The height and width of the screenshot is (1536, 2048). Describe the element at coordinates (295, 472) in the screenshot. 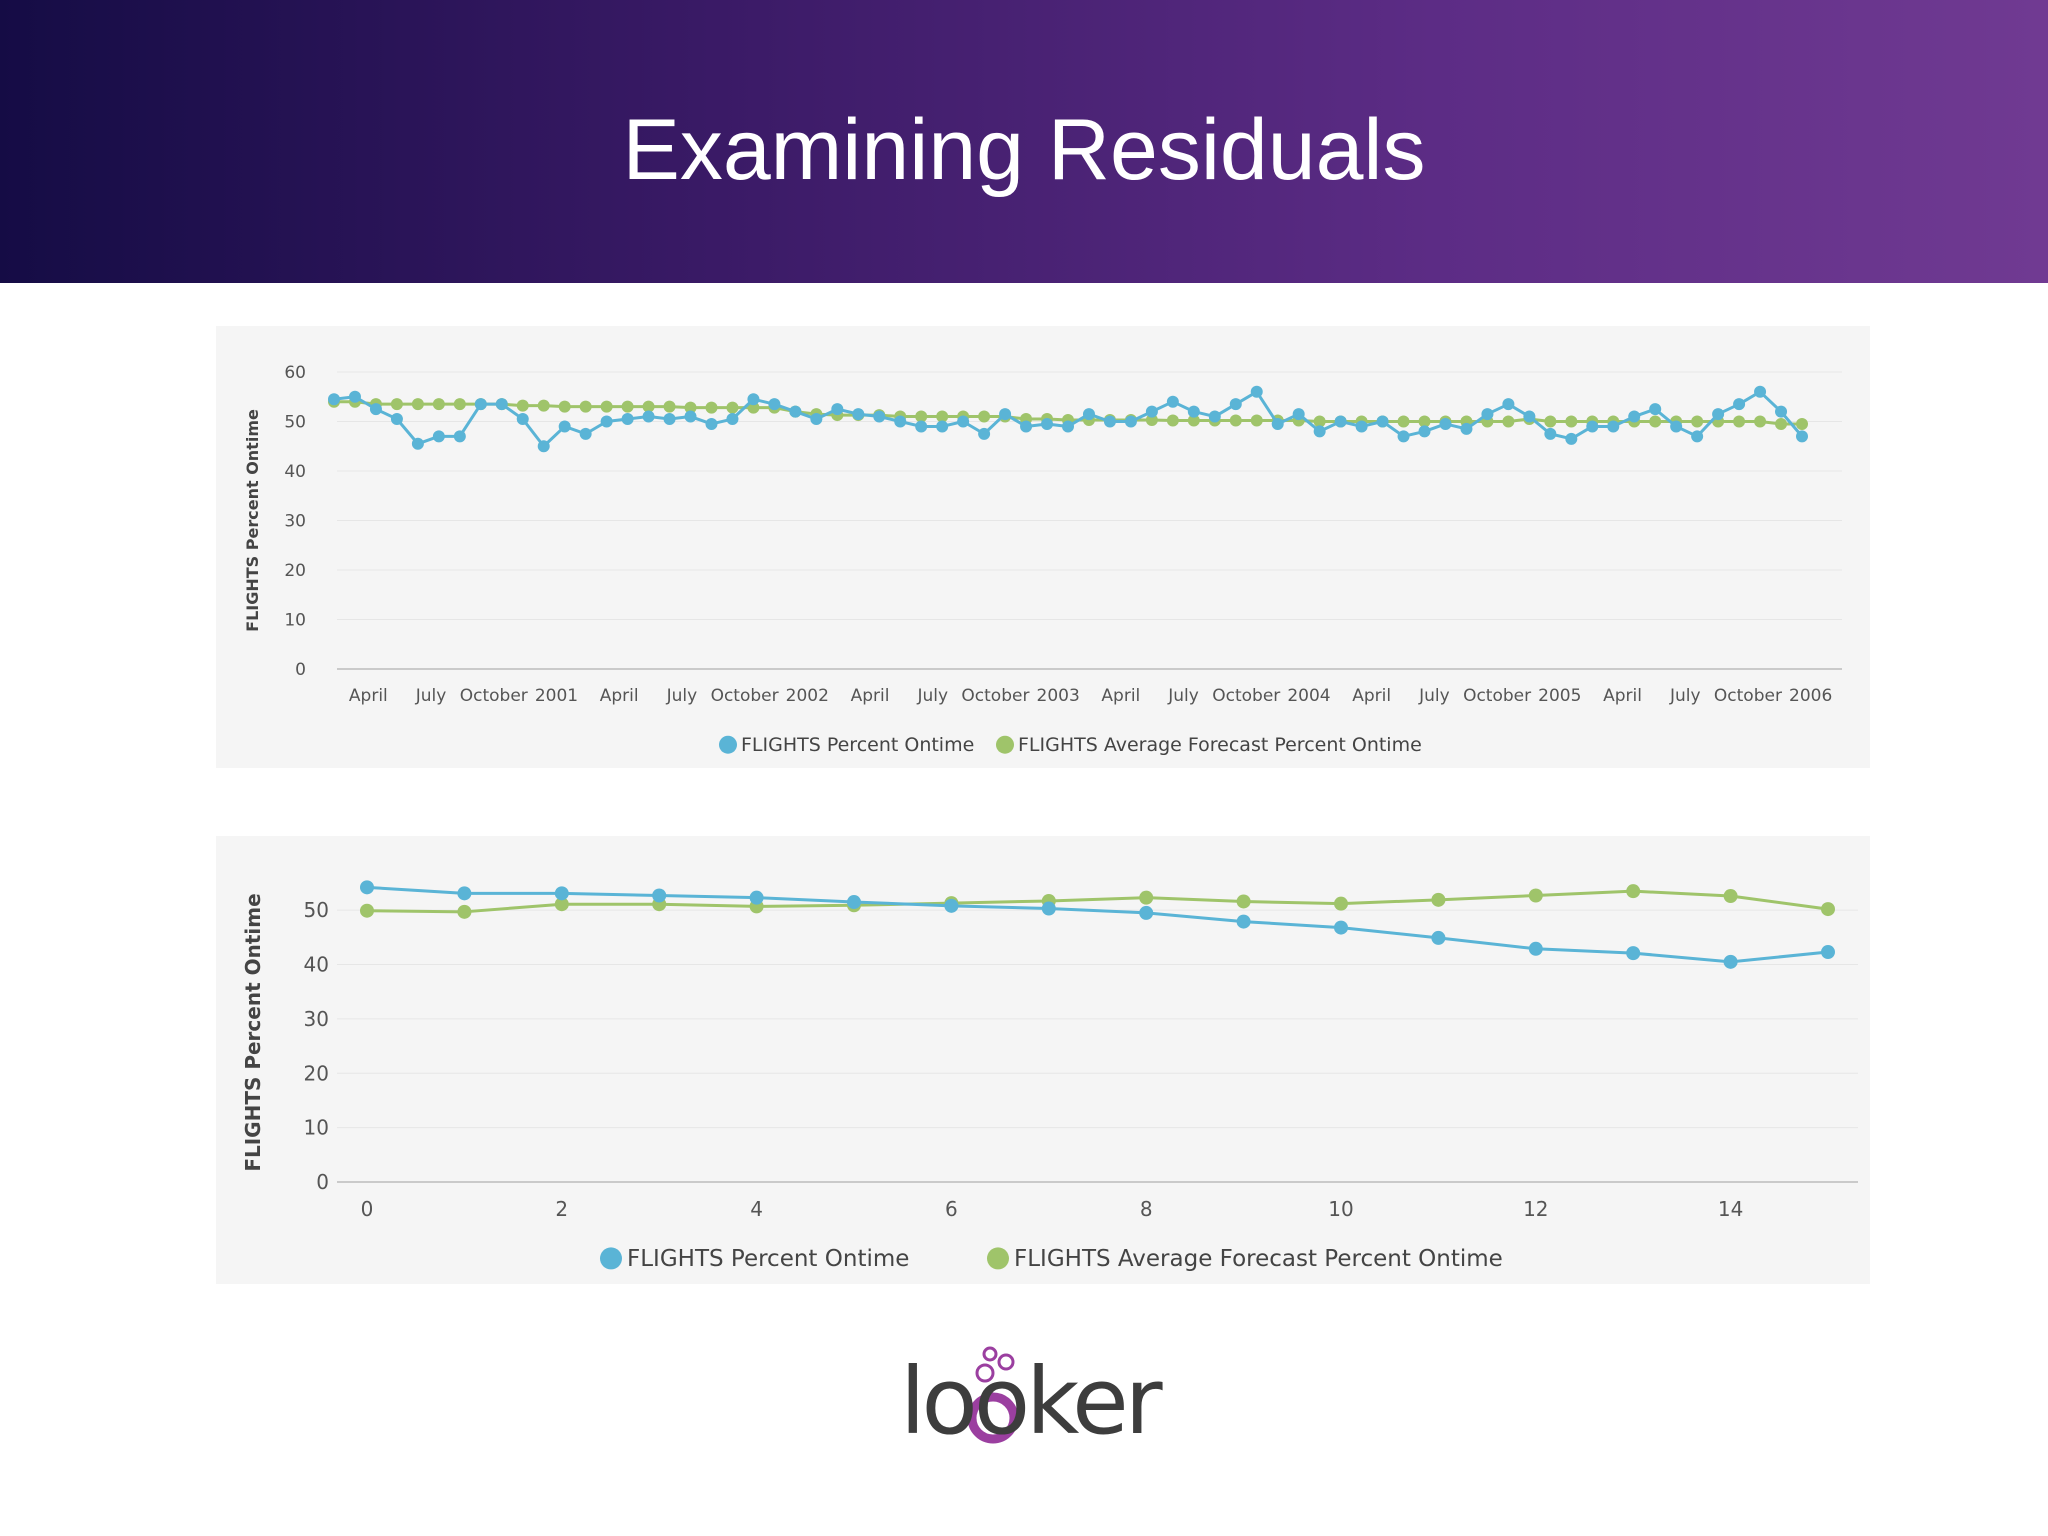

I see `y-tick-label: 40` at that location.